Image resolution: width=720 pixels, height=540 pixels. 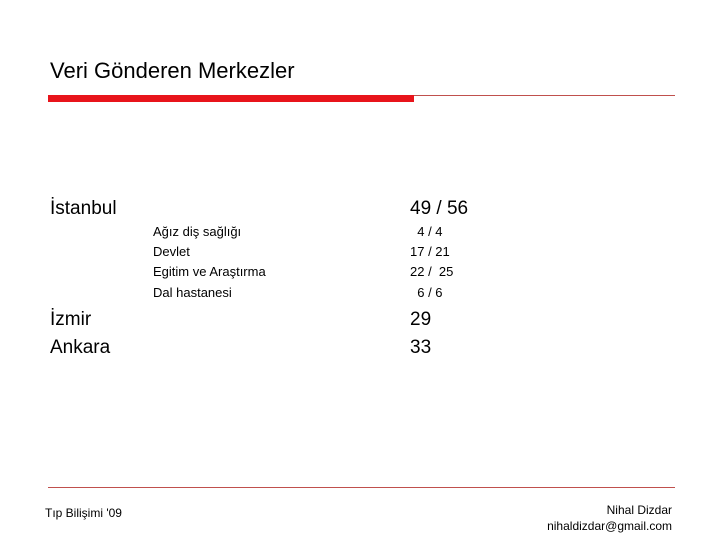 I want to click on footer-divider-line, so click(x=361, y=487).